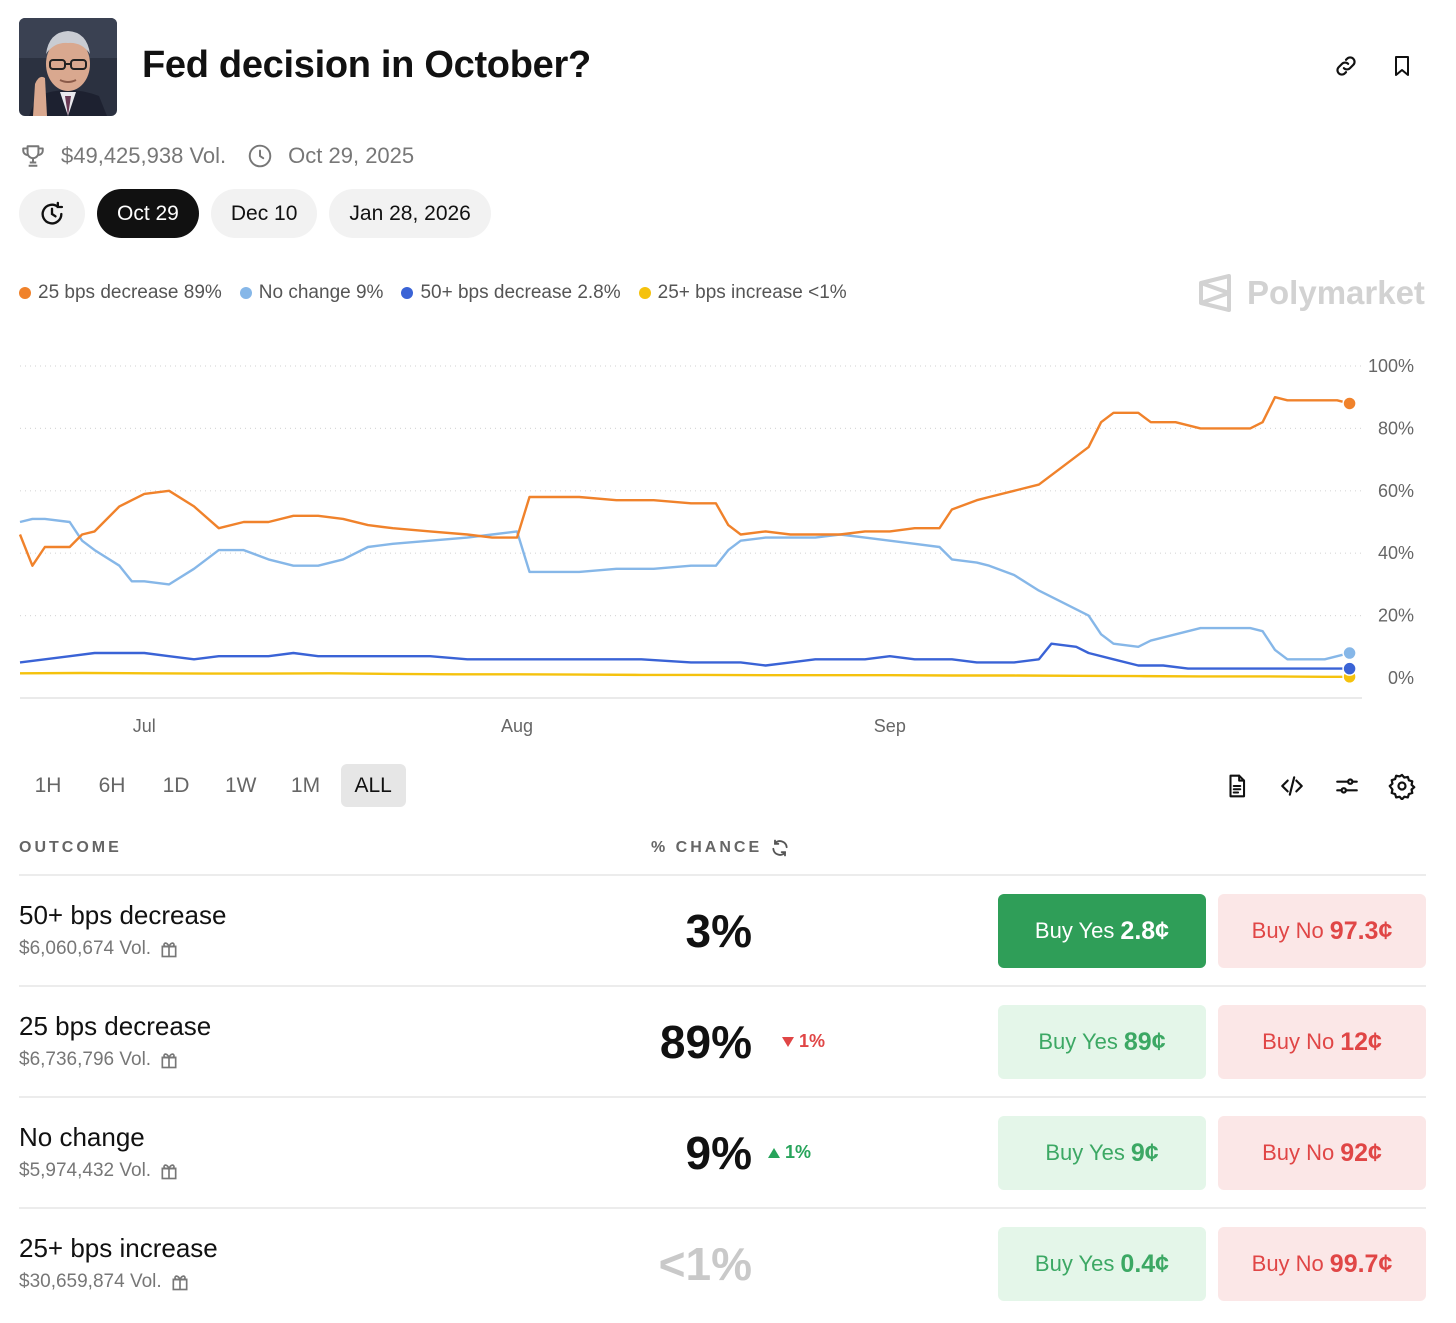  Describe the element at coordinates (705, 1264) in the screenshot. I see `outcome-chance: <1%` at that location.